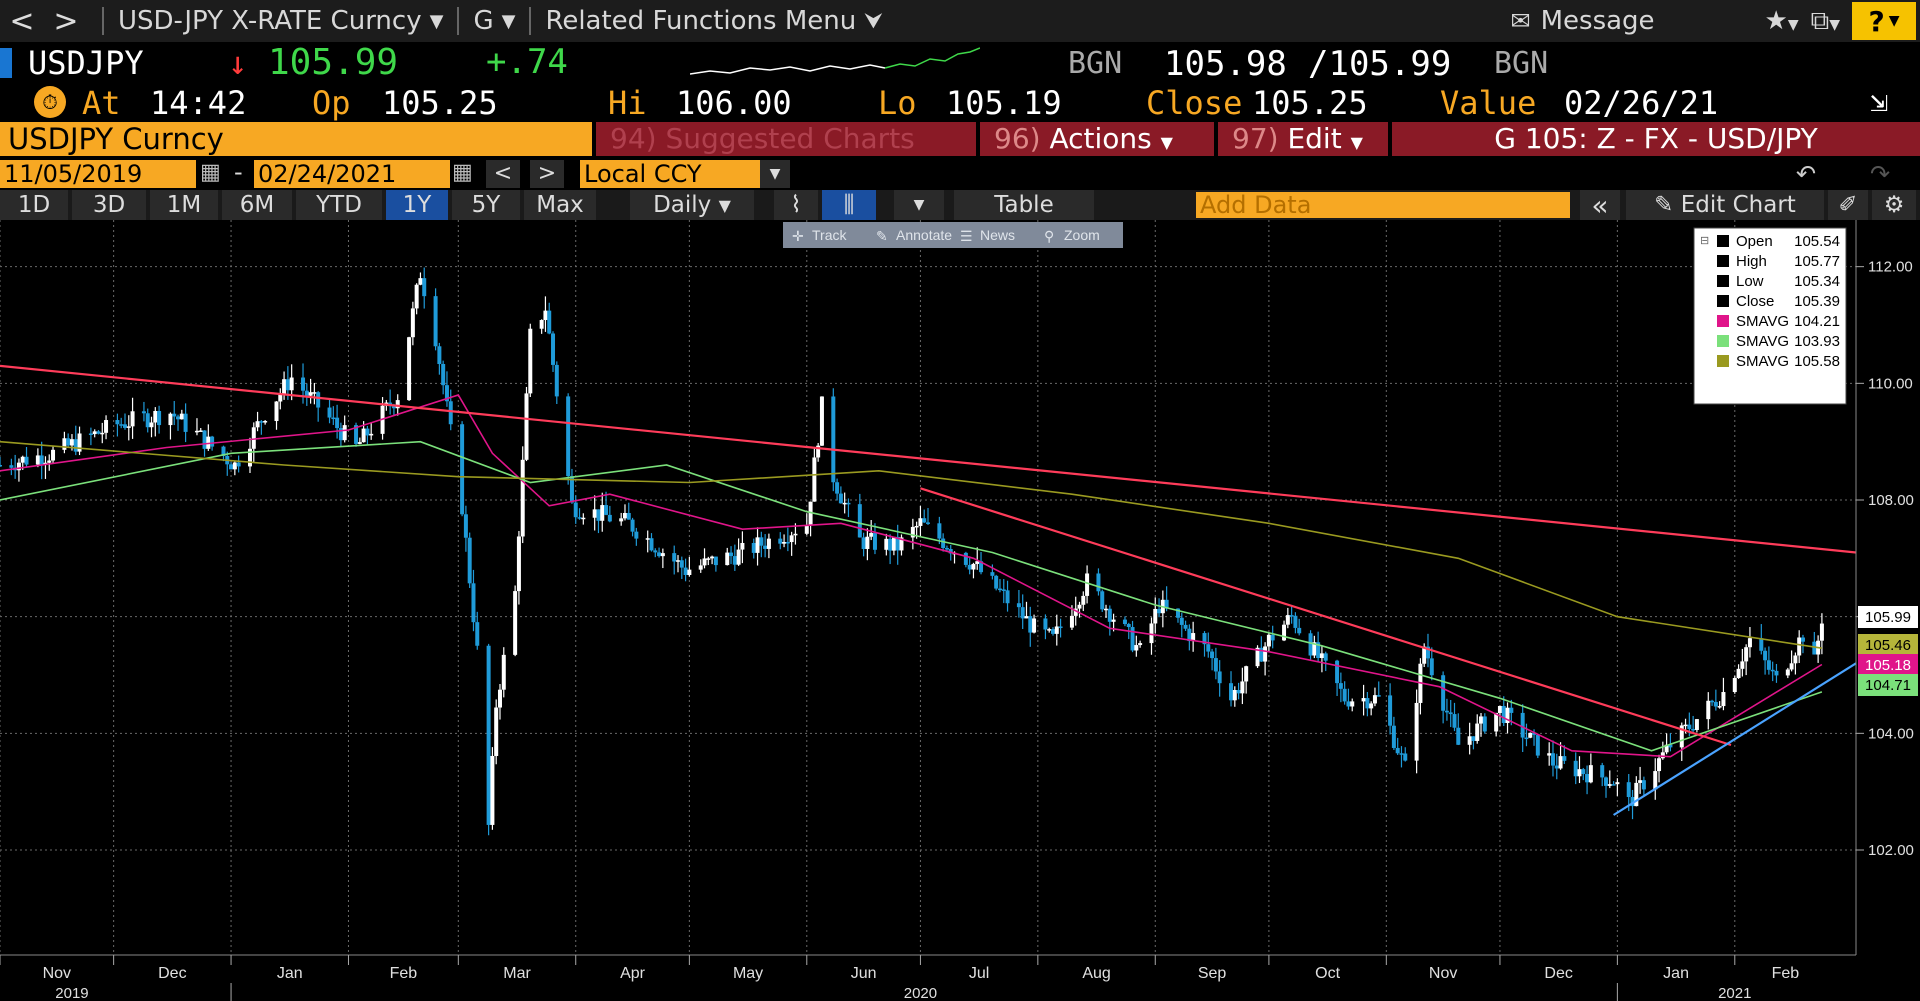  Describe the element at coordinates (184, 205) in the screenshot. I see `period-button-1m: 1M` at that location.